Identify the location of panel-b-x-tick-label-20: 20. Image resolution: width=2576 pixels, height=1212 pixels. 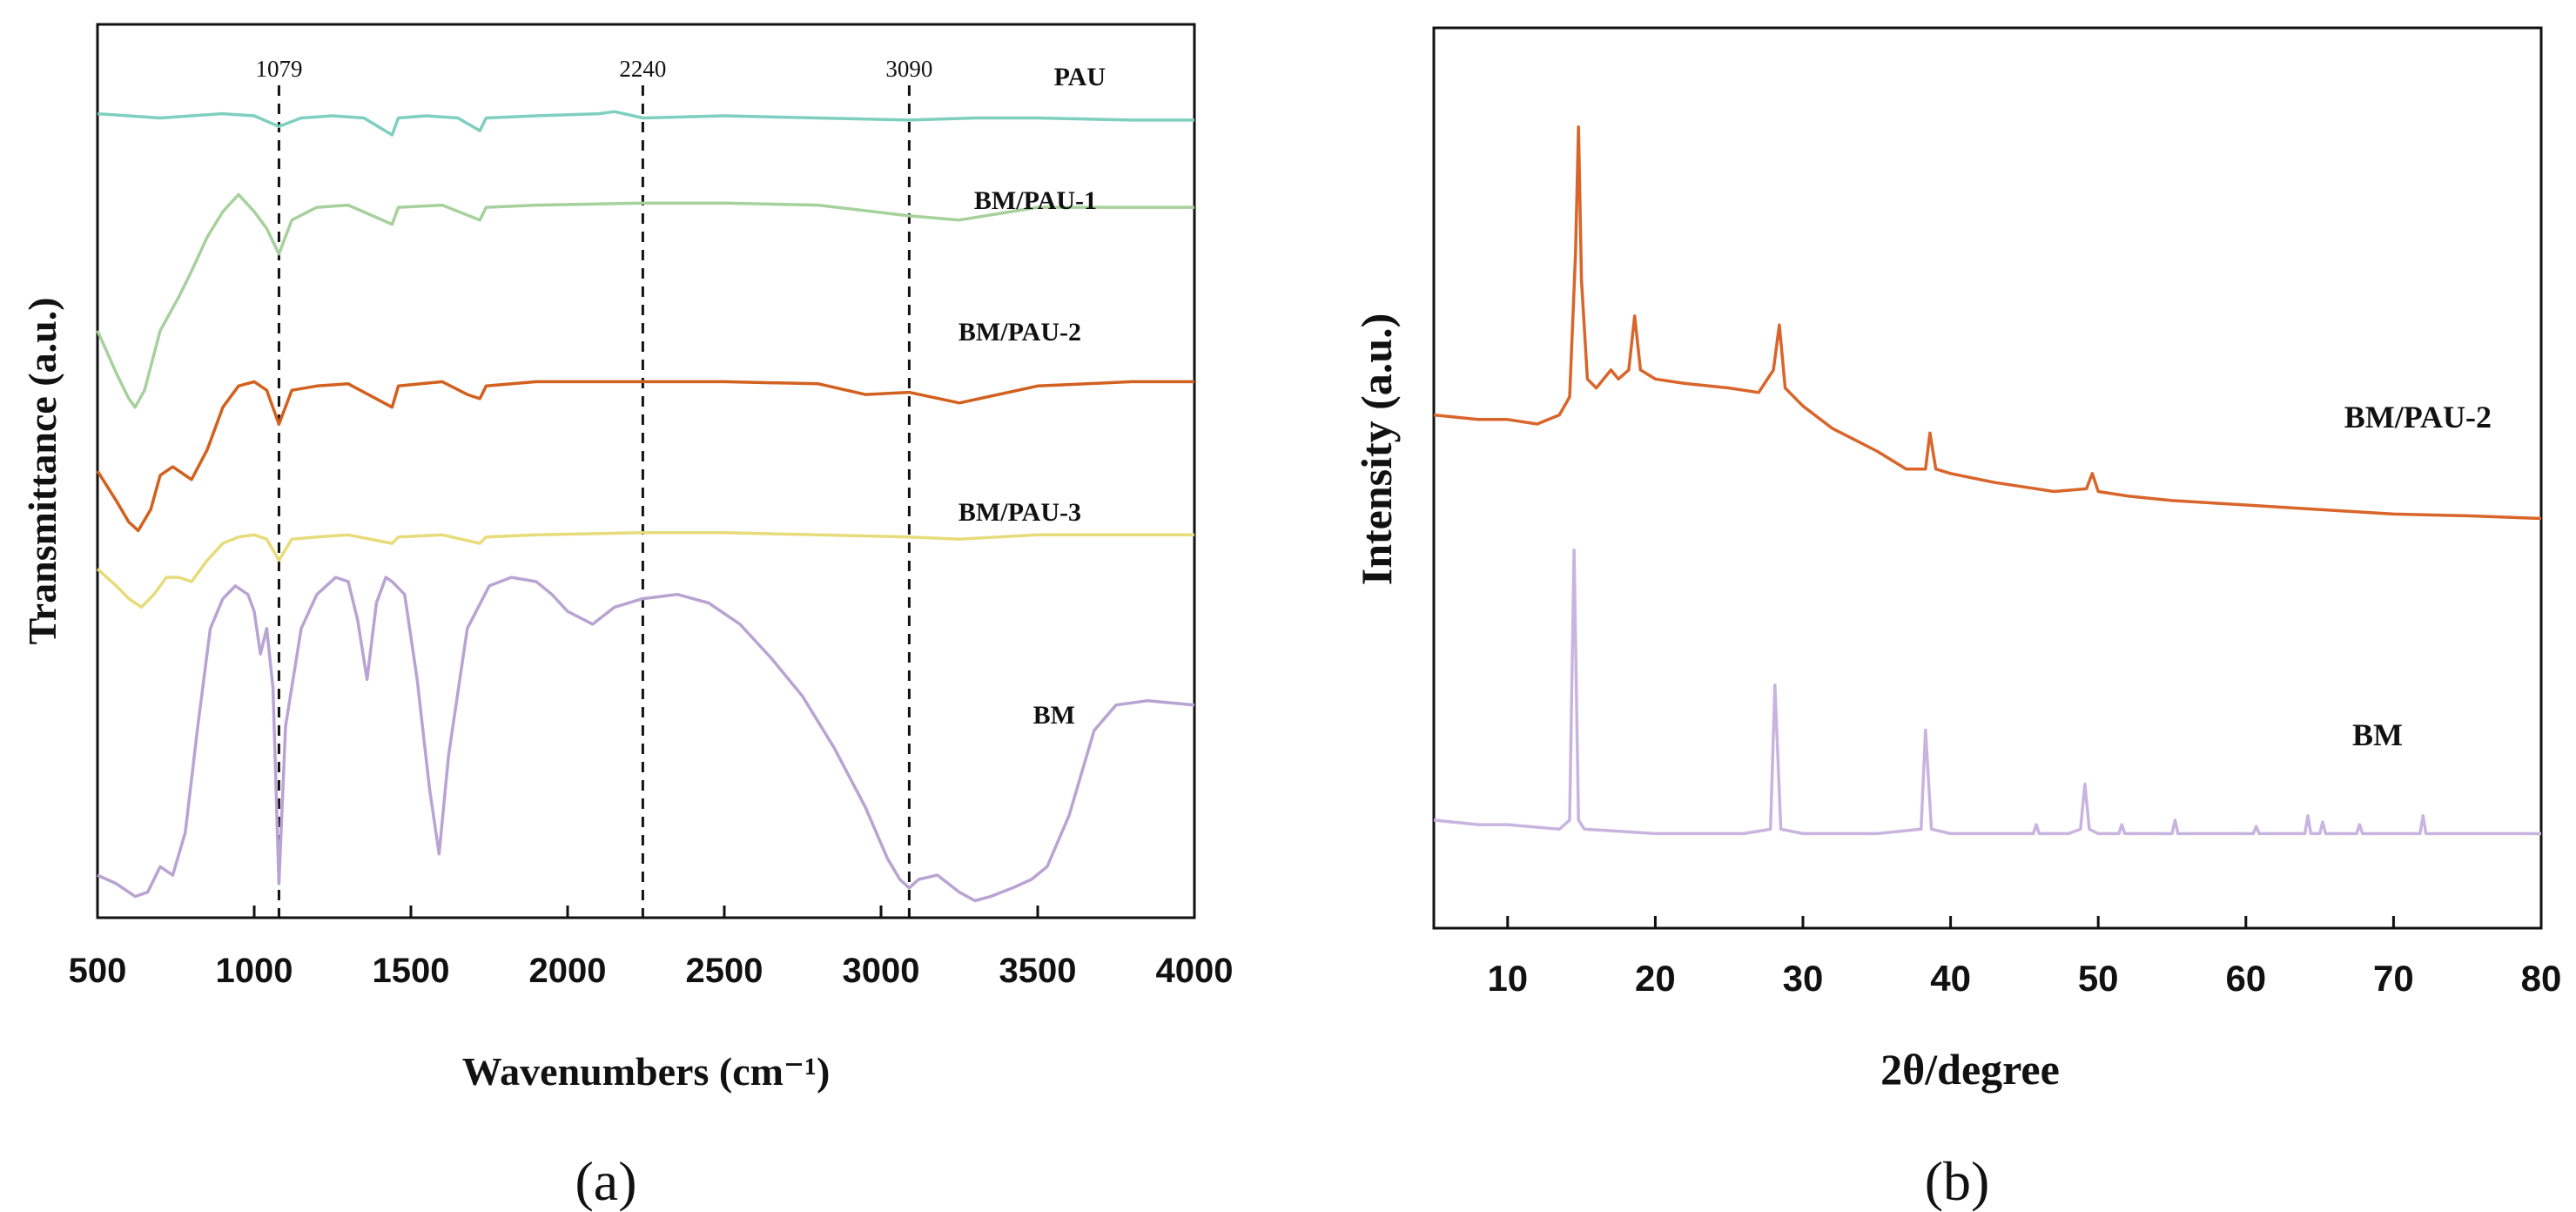
(1655, 978).